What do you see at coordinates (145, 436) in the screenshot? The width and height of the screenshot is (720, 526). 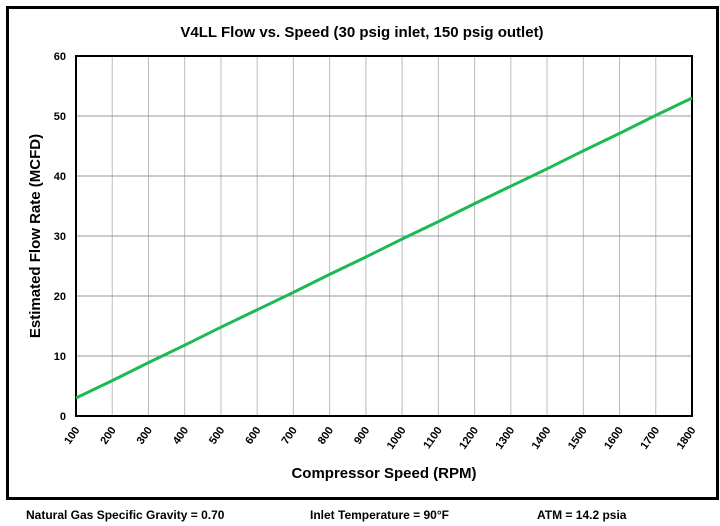 I see `x-tick-label: 300` at bounding box center [145, 436].